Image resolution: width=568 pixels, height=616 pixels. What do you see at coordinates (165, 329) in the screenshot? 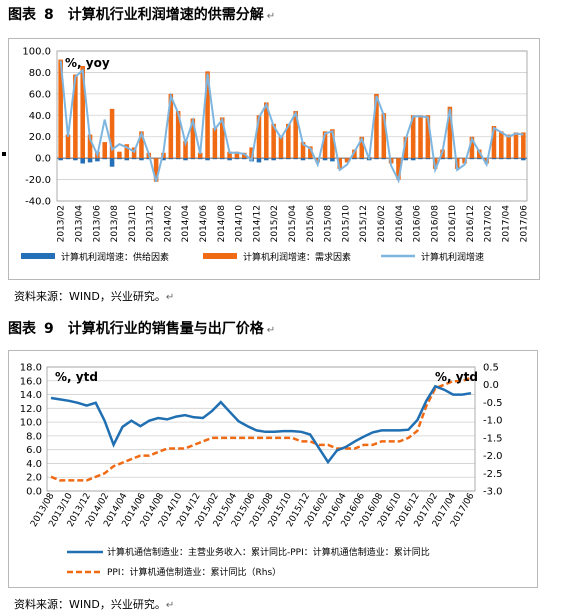
I see `figure9-title: 计算机行业的销售量与出厂价格` at bounding box center [165, 329].